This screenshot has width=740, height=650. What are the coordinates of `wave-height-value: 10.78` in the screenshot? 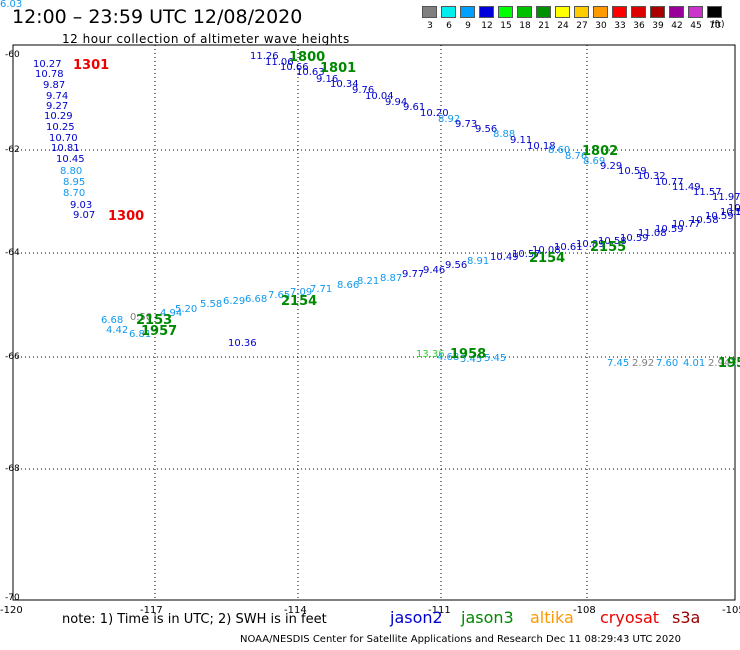 It's located at (49, 74).